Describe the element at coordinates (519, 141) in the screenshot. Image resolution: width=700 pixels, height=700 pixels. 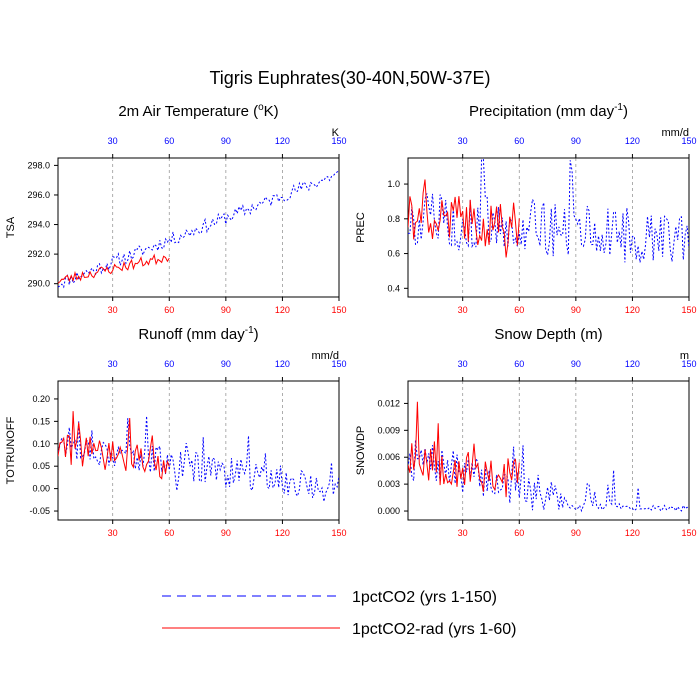
I see `x-tick-label-top-prec: 60` at that location.